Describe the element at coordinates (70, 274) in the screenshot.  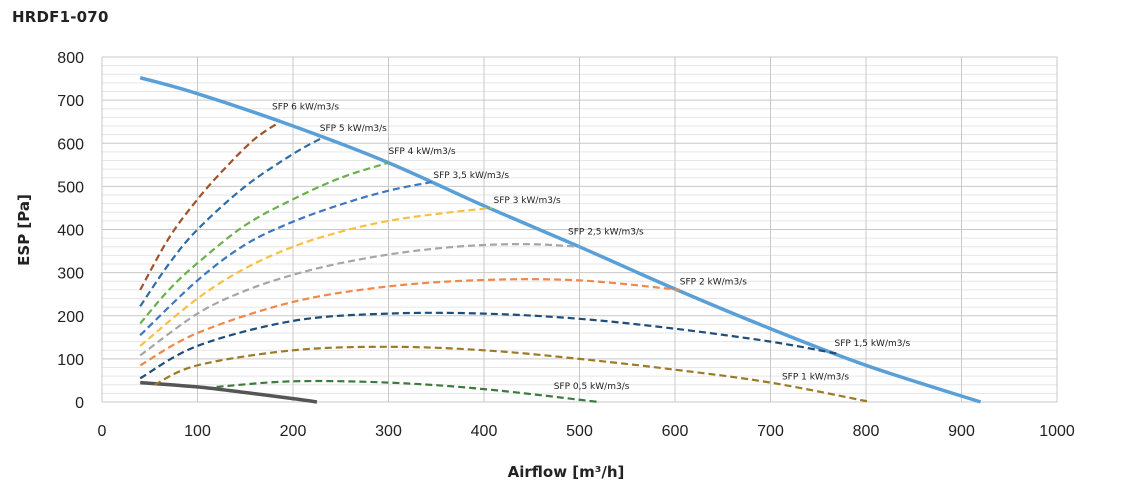
I see `y-tick-label: 300` at that location.